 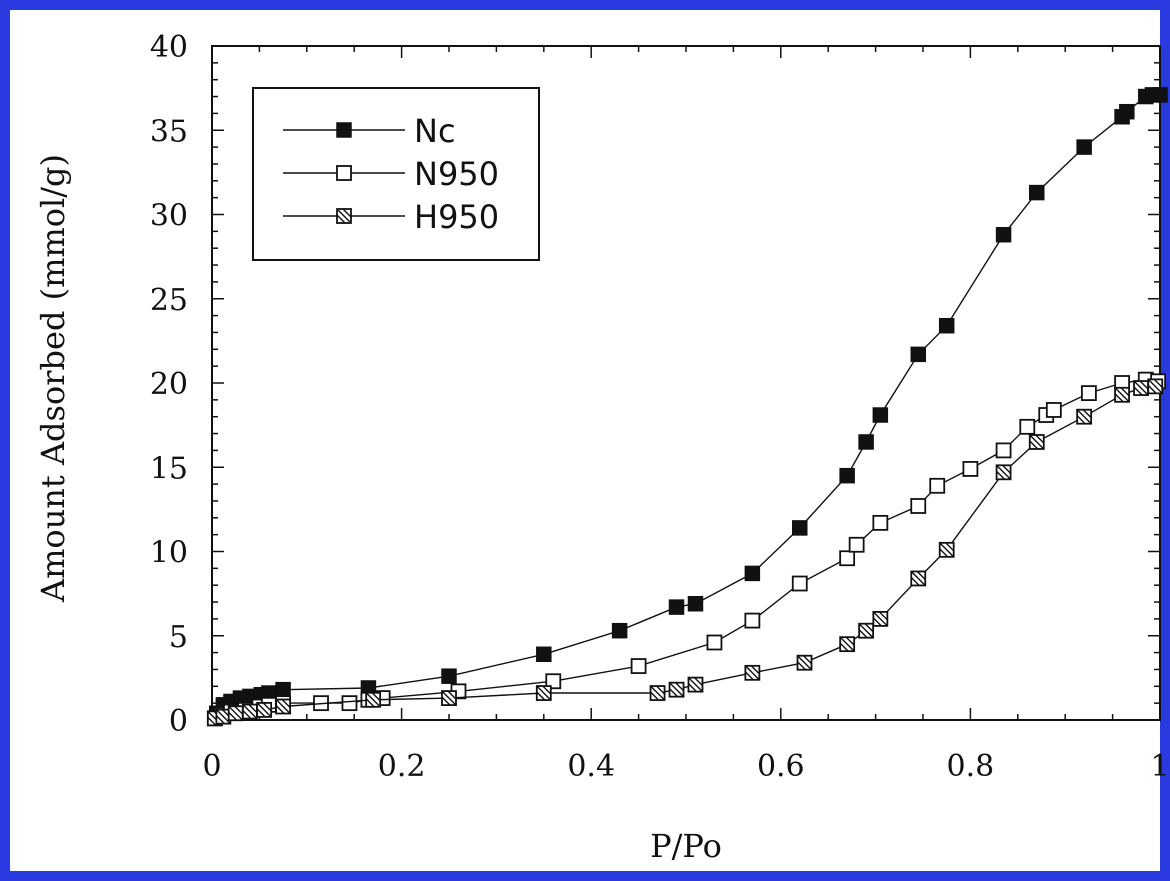 I want to click on legend-marker, so click(x=344, y=216).